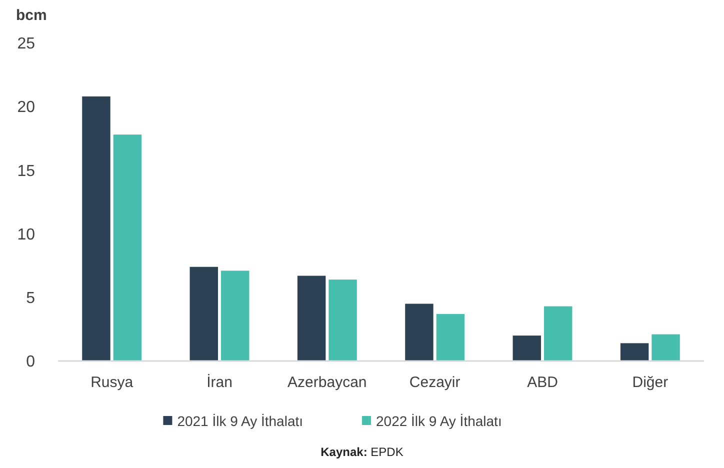 Image resolution: width=724 pixels, height=468 pixels. I want to click on y-tick-label: 0, so click(31, 362).